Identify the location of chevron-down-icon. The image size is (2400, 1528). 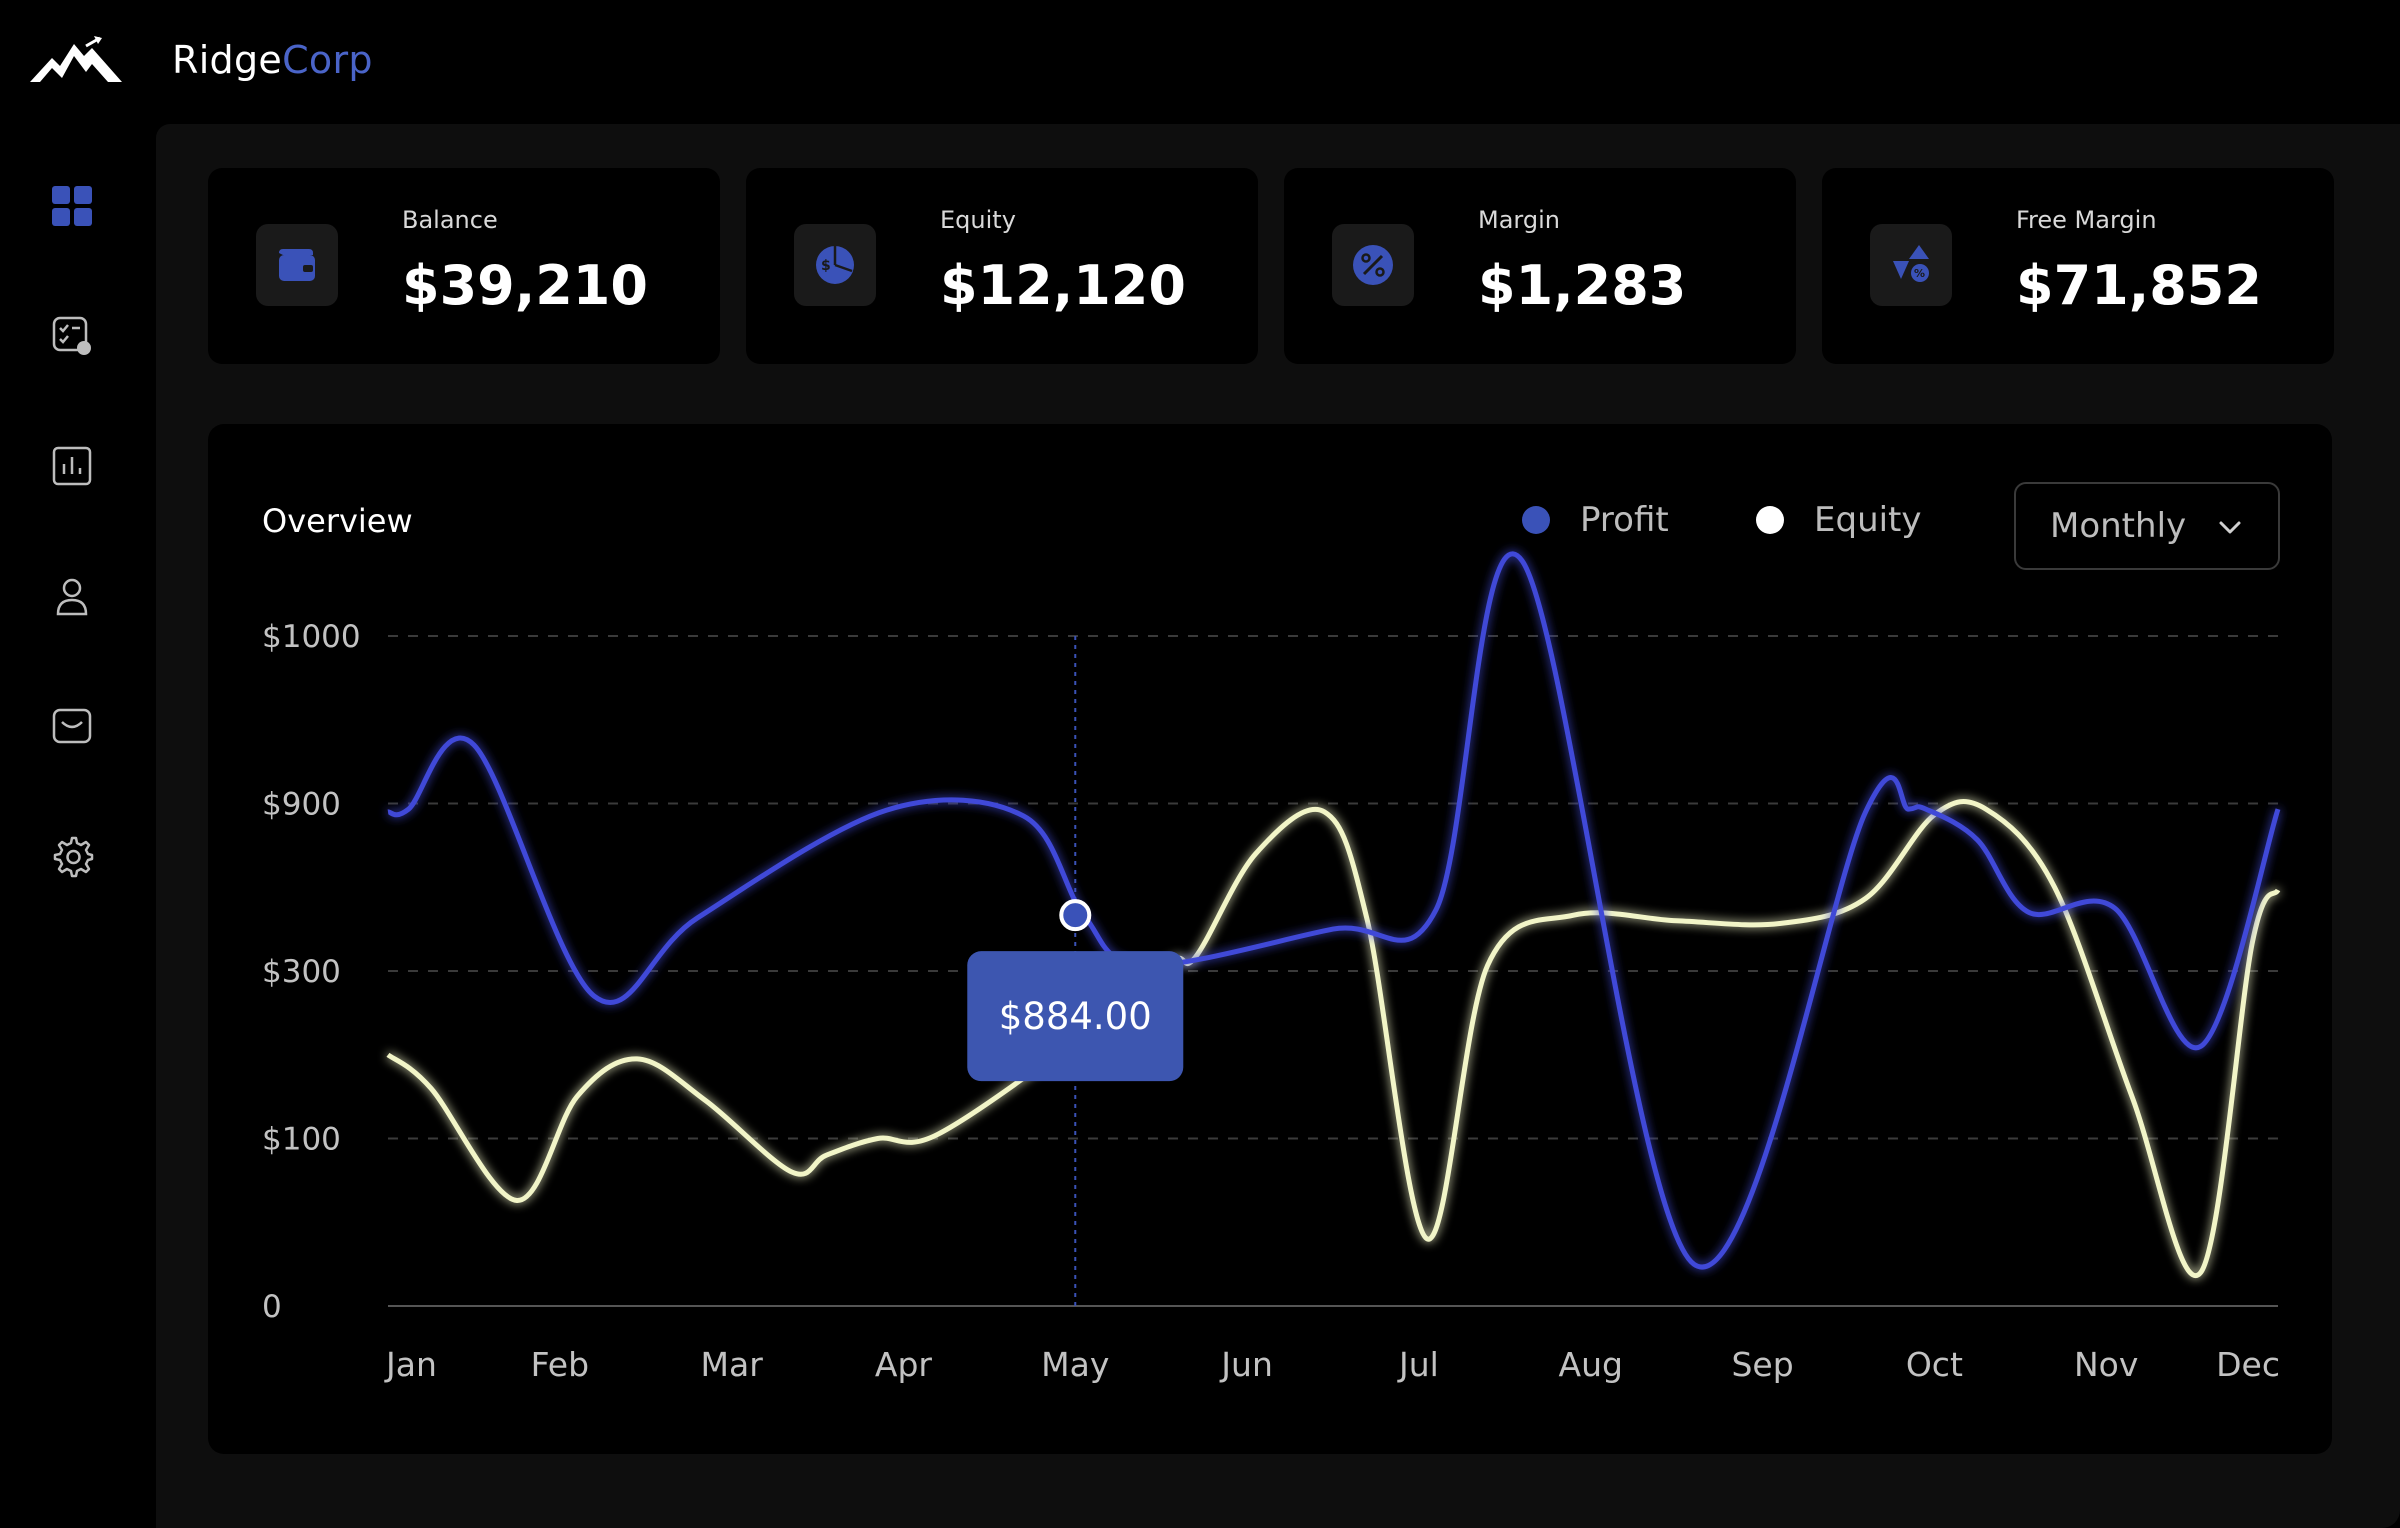
(2230, 527).